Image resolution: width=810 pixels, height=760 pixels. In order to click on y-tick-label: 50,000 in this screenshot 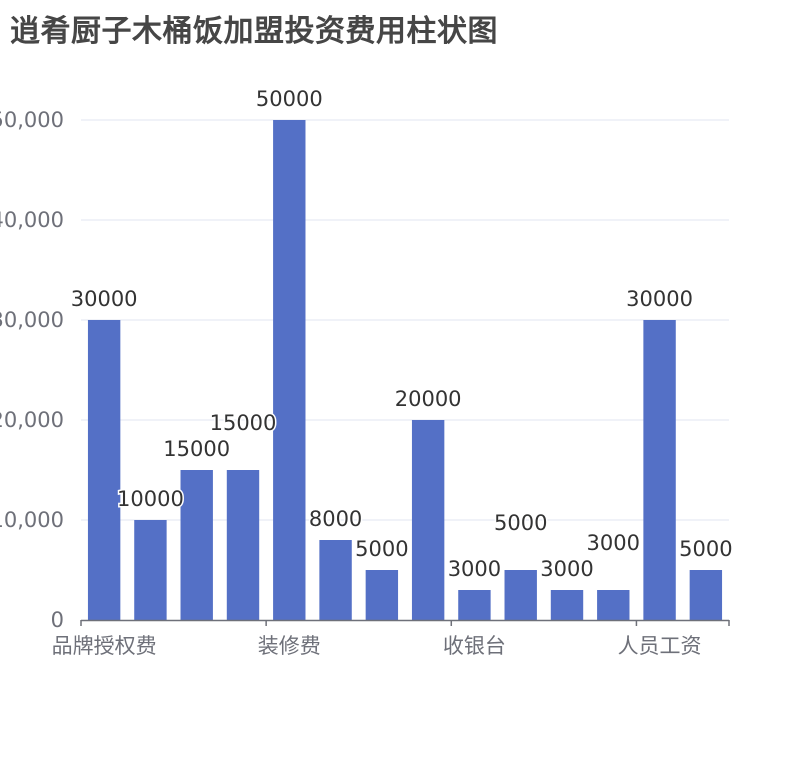, I will do `click(32, 120)`.